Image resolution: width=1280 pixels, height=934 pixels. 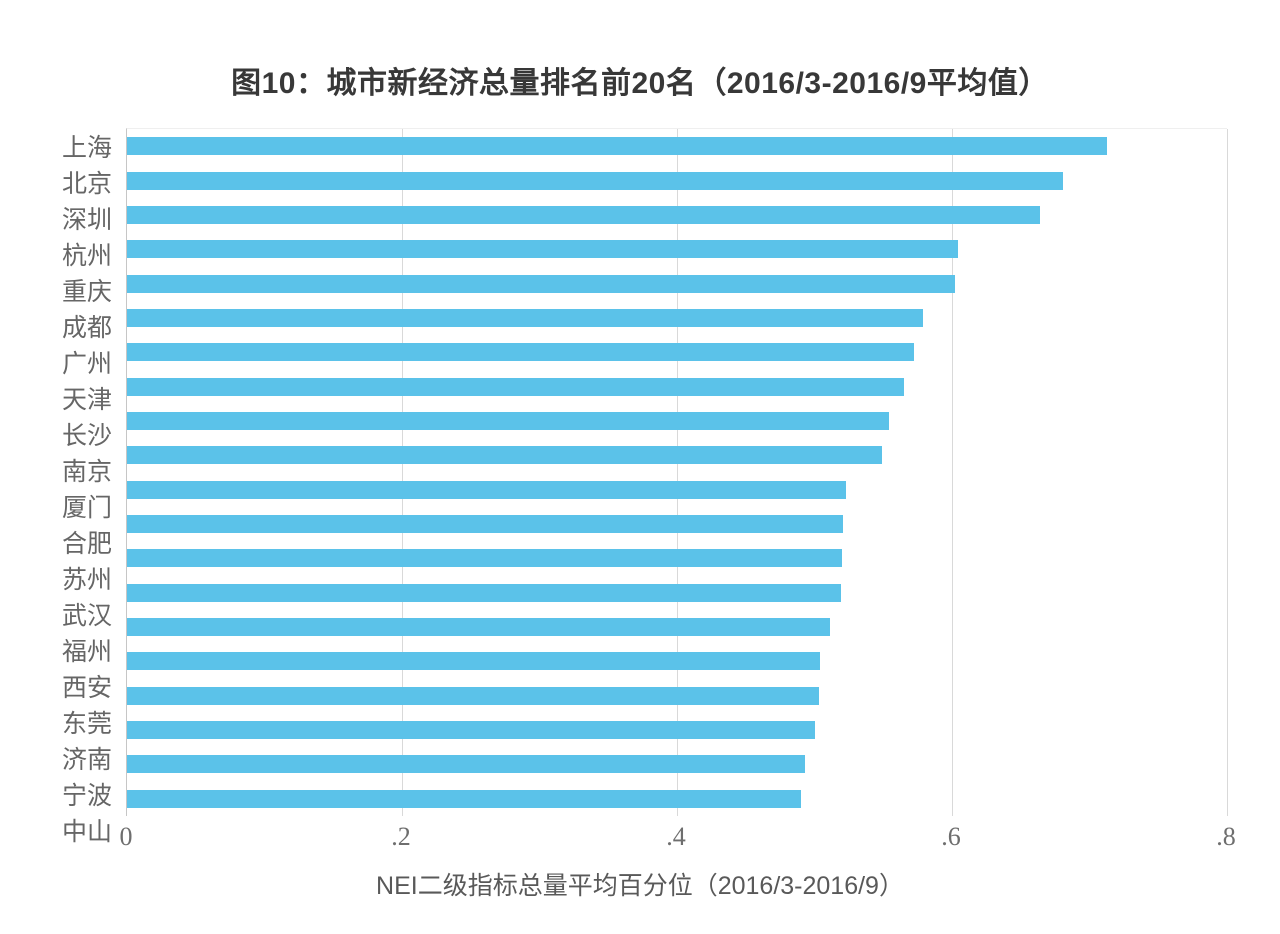 I want to click on x-tick-6: .6, so click(x=951, y=836).